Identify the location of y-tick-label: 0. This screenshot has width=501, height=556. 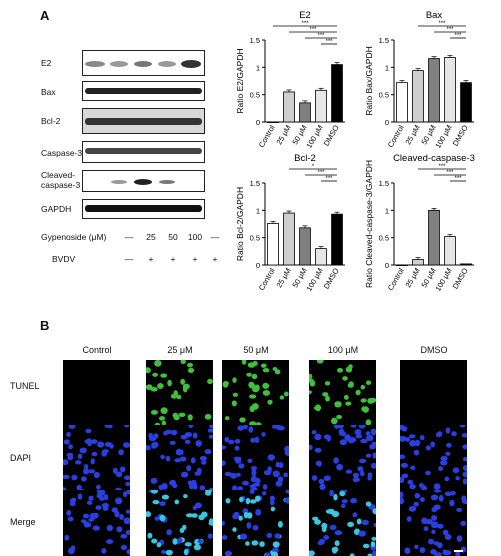
(387, 122).